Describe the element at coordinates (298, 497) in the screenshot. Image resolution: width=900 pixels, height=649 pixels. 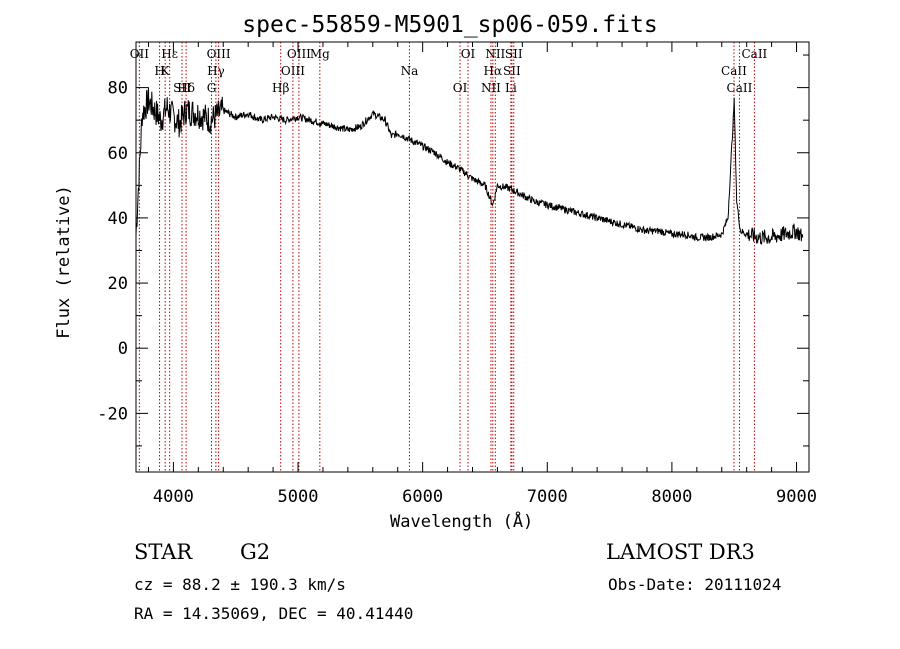
I see `x-tick-label: 5000` at that location.